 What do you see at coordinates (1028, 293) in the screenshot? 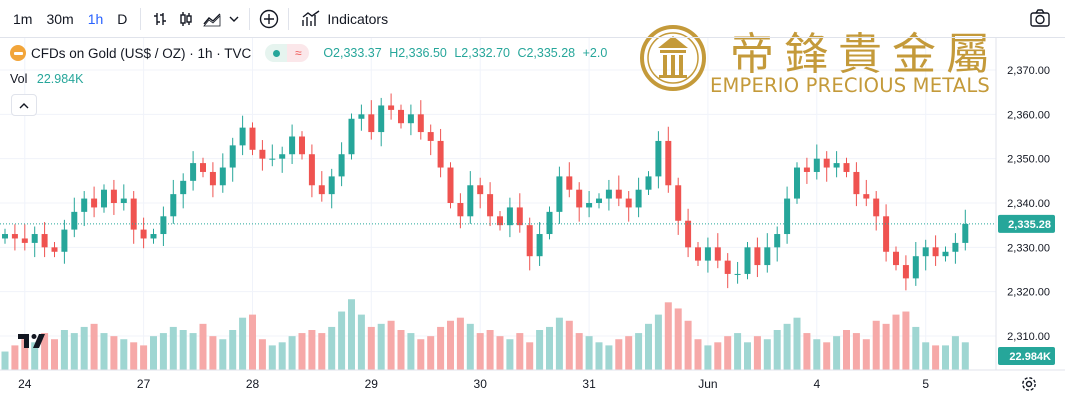
I see `price-tick-label: 2,320.00` at bounding box center [1028, 293].